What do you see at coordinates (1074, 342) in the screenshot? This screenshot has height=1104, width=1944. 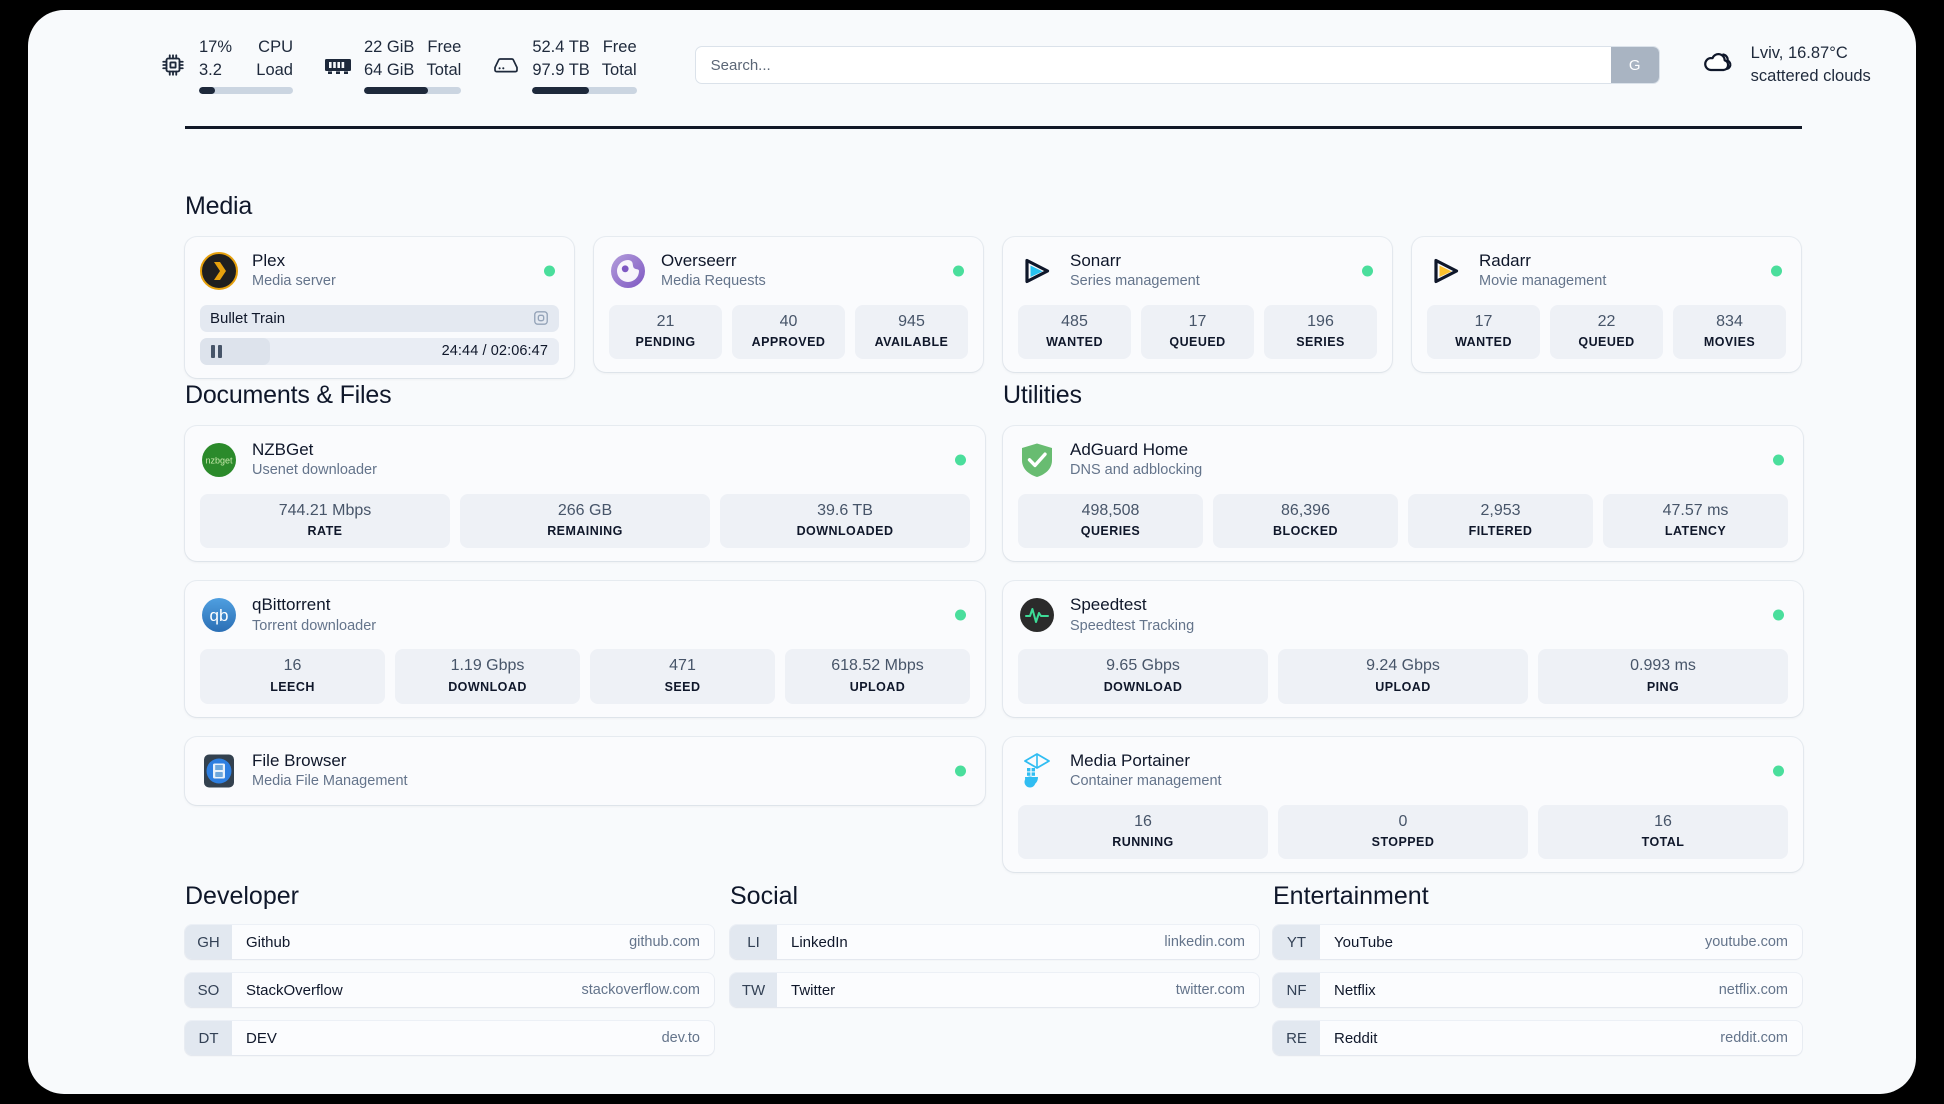 I see `stat-label: WANTED` at bounding box center [1074, 342].